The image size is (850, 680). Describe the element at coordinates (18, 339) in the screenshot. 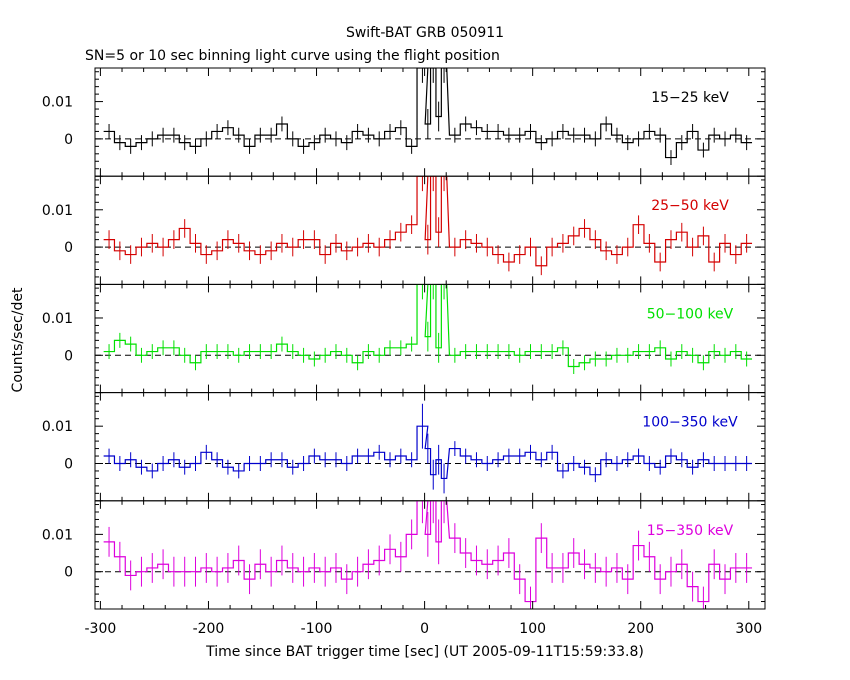

I see `y-axis-label: Counts/sec/det` at that location.